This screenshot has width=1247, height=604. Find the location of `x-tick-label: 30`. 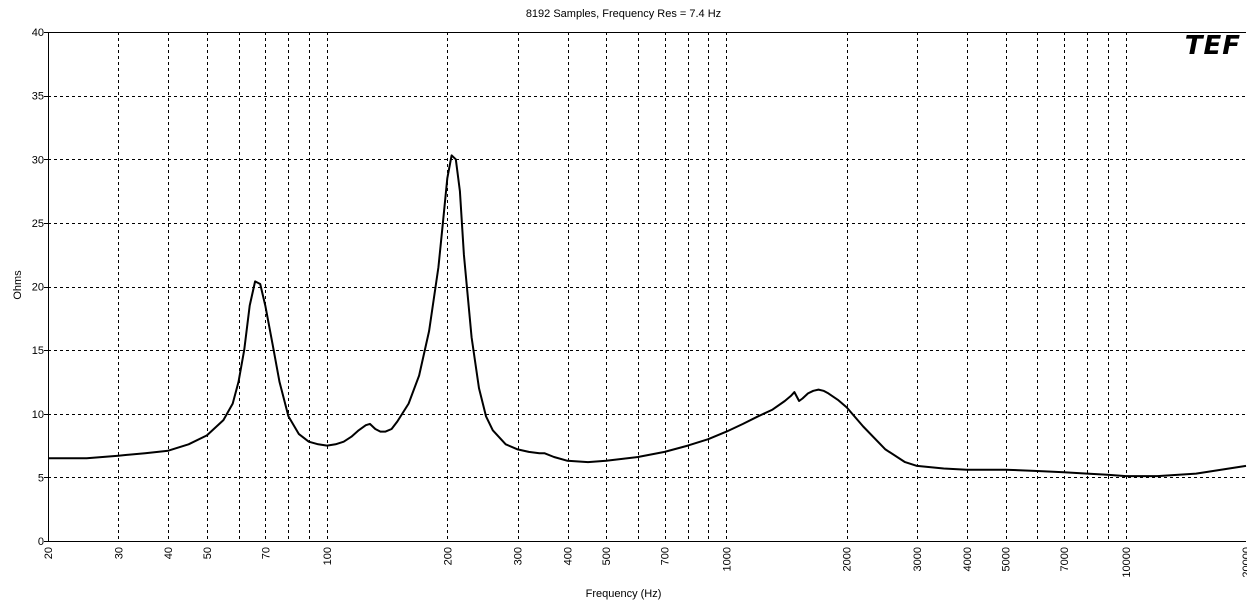

x-tick-label: 30 is located at coordinates (119, 553).